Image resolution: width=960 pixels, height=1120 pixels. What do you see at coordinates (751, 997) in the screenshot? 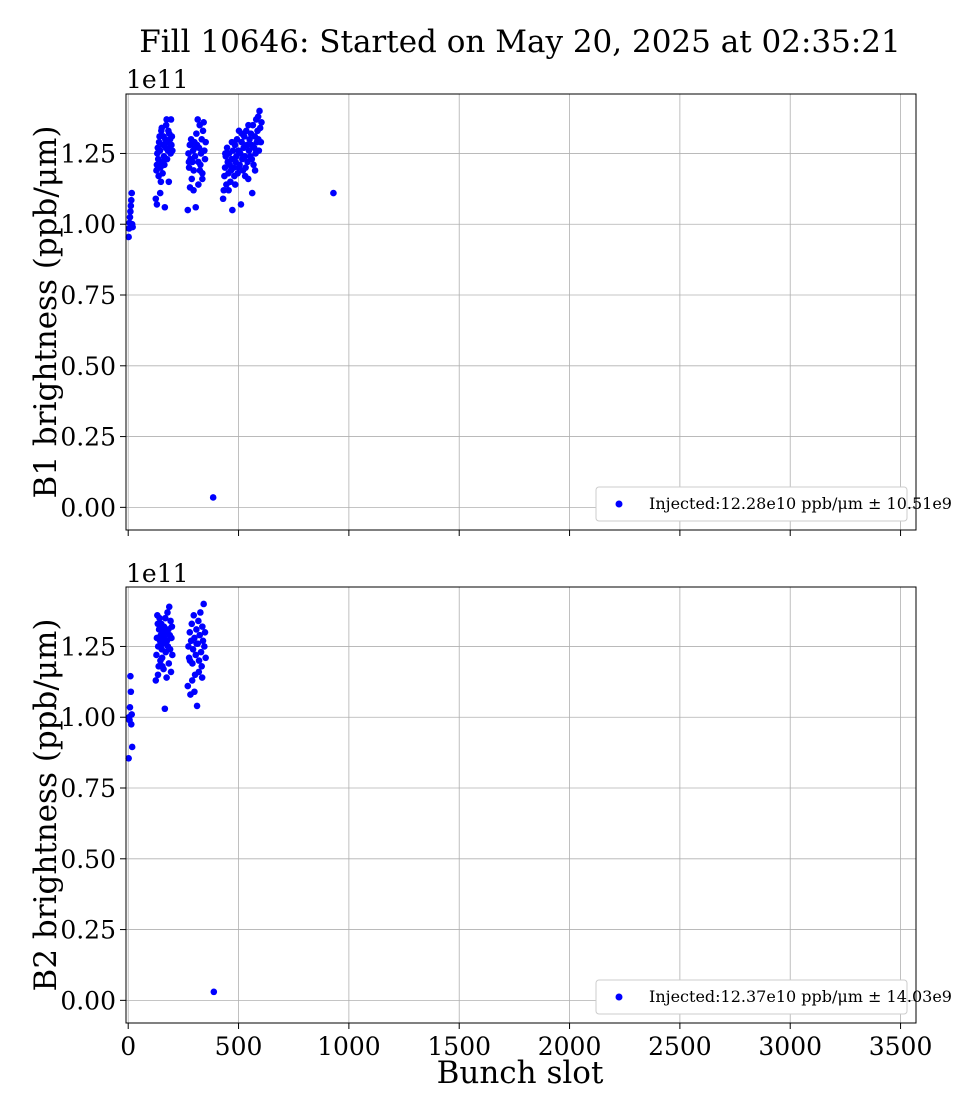
I see `bottom-legend-box` at bounding box center [751, 997].